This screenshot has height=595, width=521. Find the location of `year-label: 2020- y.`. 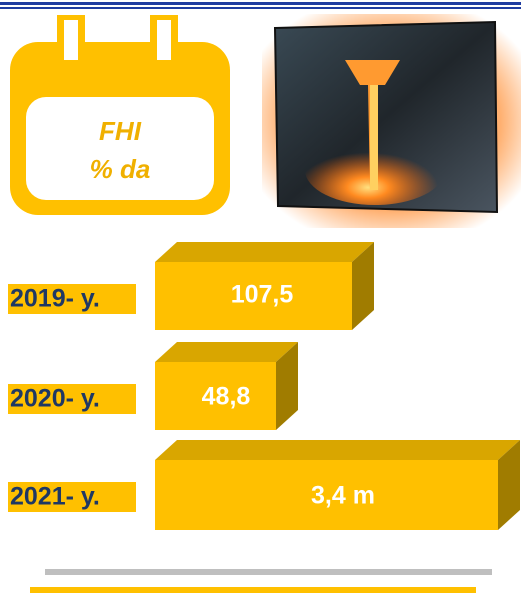

year-label: 2020- y. is located at coordinates (55, 399).